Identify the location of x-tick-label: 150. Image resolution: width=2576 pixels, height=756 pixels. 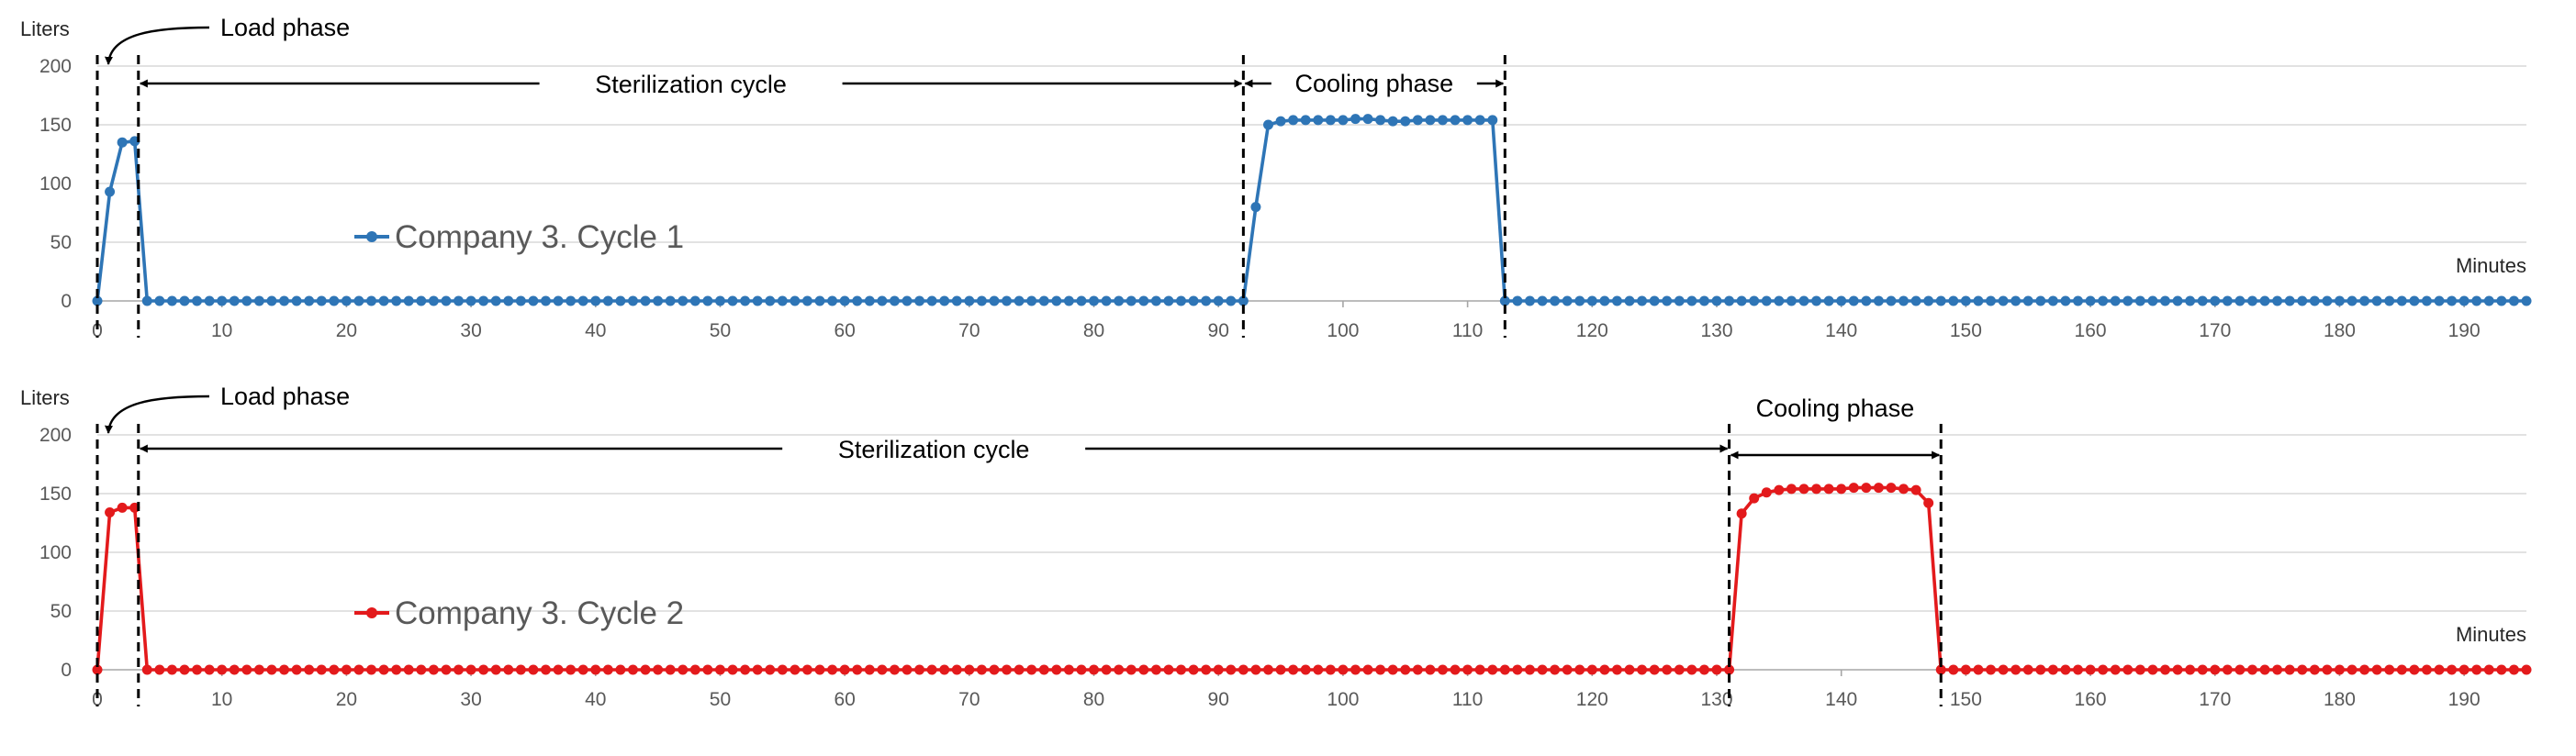
(1966, 331).